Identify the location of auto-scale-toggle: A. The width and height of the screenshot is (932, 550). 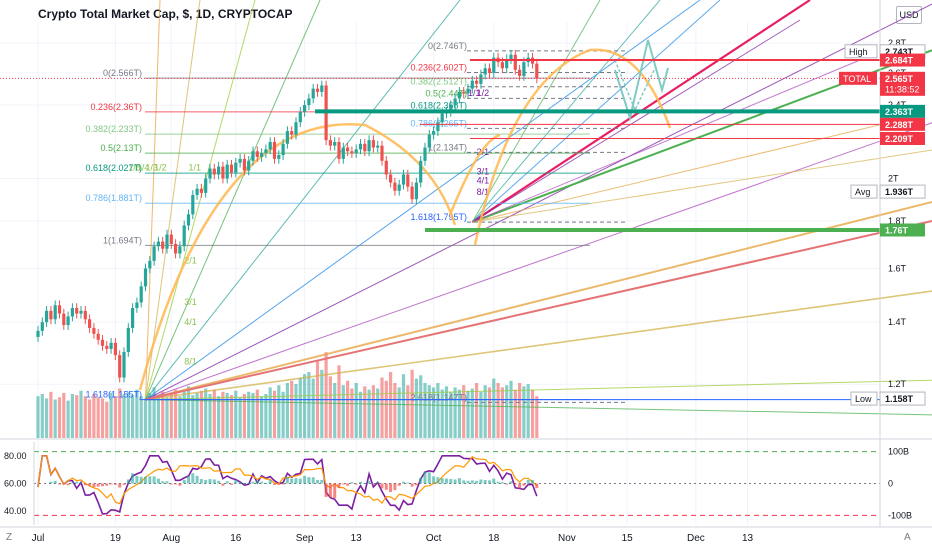
(907, 537).